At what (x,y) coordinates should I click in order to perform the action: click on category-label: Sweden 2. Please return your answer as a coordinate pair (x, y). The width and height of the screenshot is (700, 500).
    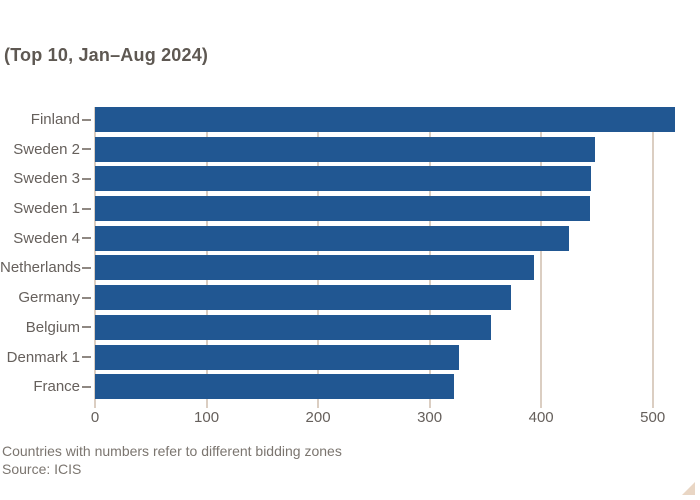
    Looking at the image, I should click on (46, 149).